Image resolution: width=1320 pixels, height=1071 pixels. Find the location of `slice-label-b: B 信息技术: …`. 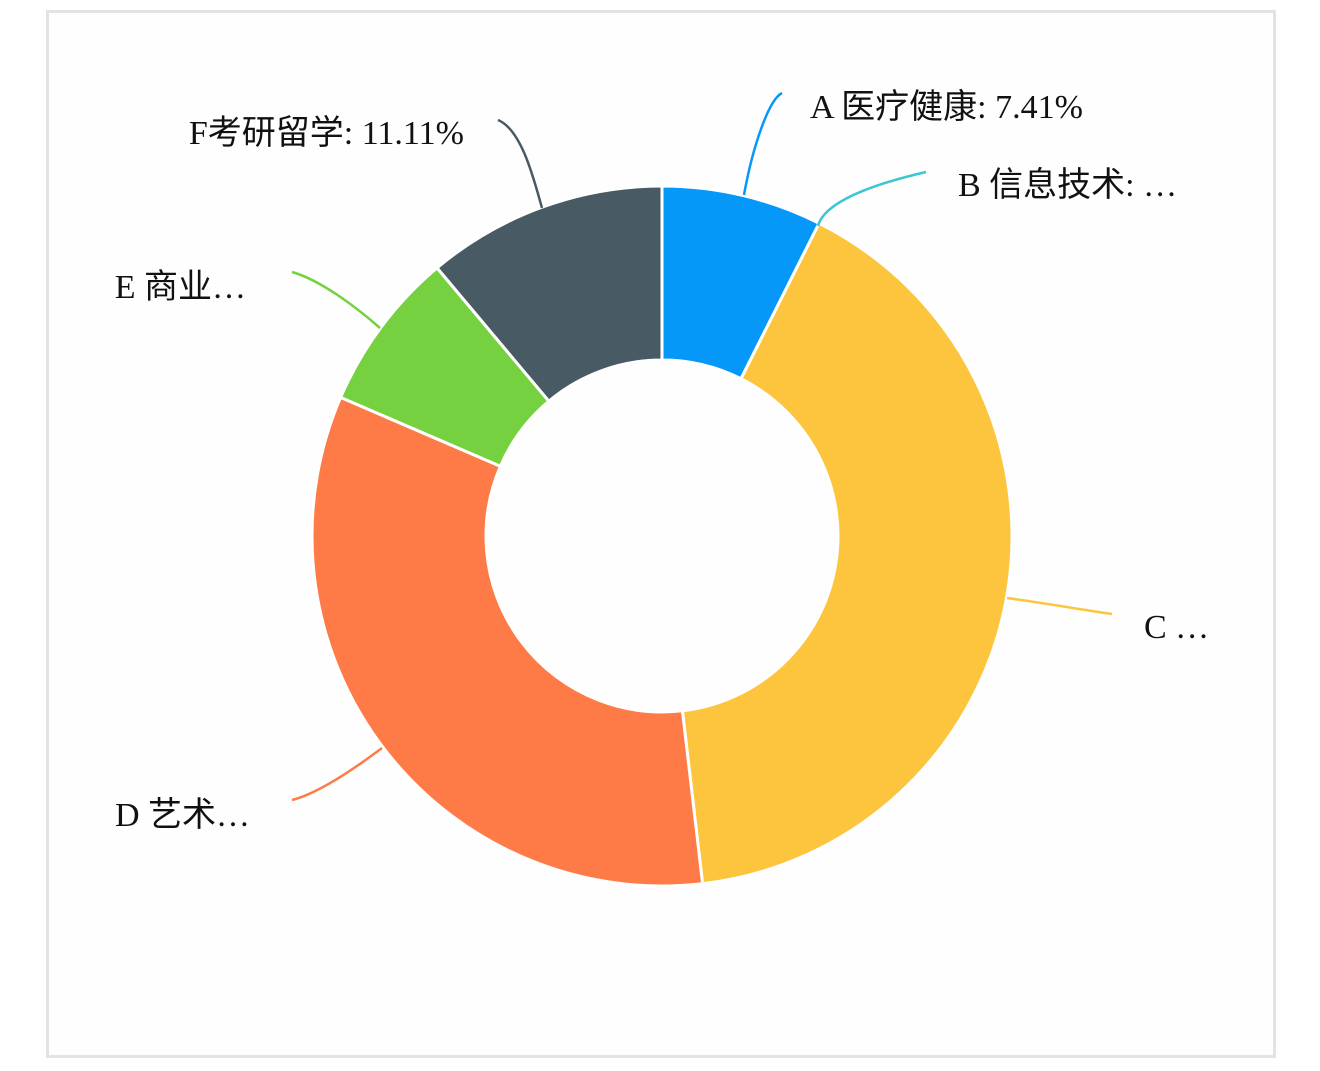

slice-label-b: B 信息技术: … is located at coordinates (1067, 185).